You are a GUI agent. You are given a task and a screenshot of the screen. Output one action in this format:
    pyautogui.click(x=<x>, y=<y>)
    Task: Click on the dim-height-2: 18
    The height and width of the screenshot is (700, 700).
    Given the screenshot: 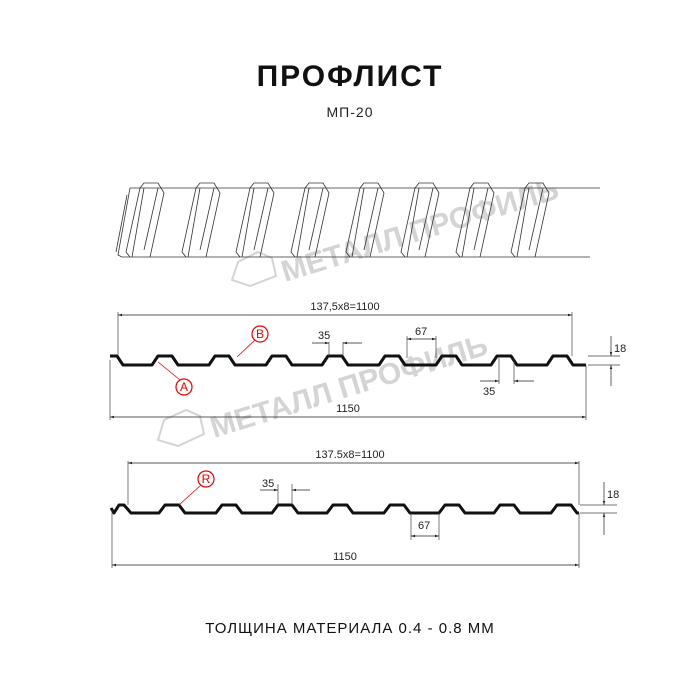 What is the action you would take?
    pyautogui.click(x=613, y=495)
    